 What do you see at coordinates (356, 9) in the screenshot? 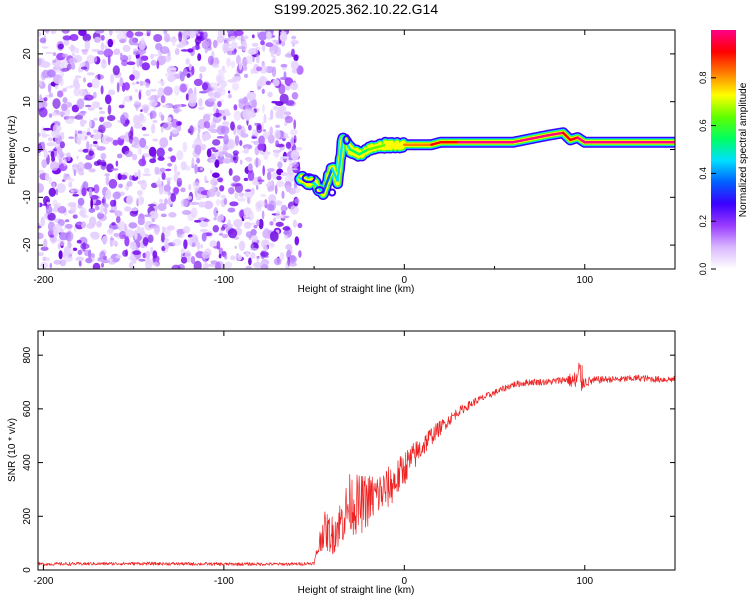
I see `figure-title: S199.2025.362.10.22.G14` at bounding box center [356, 9].